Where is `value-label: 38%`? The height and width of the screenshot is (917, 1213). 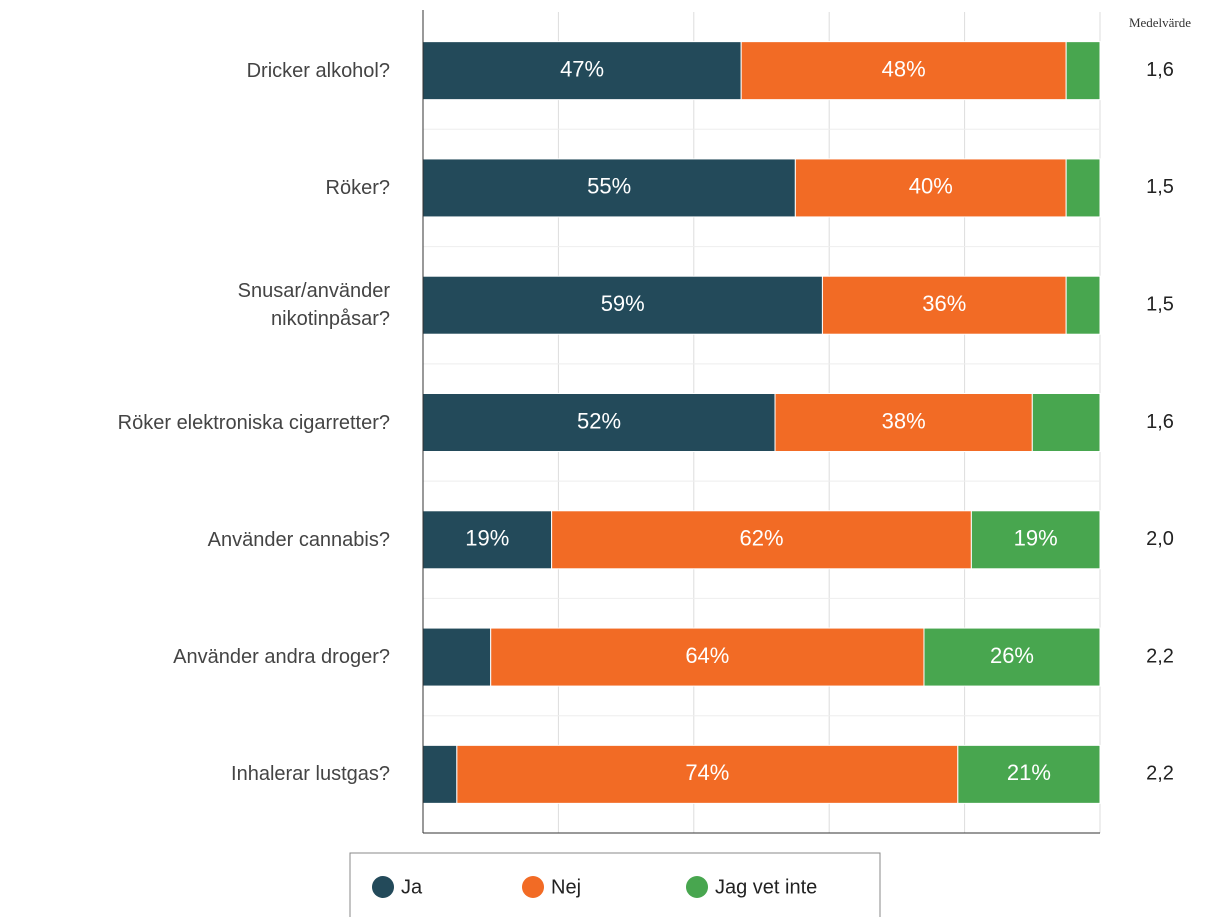 value-label: 38% is located at coordinates (904, 420).